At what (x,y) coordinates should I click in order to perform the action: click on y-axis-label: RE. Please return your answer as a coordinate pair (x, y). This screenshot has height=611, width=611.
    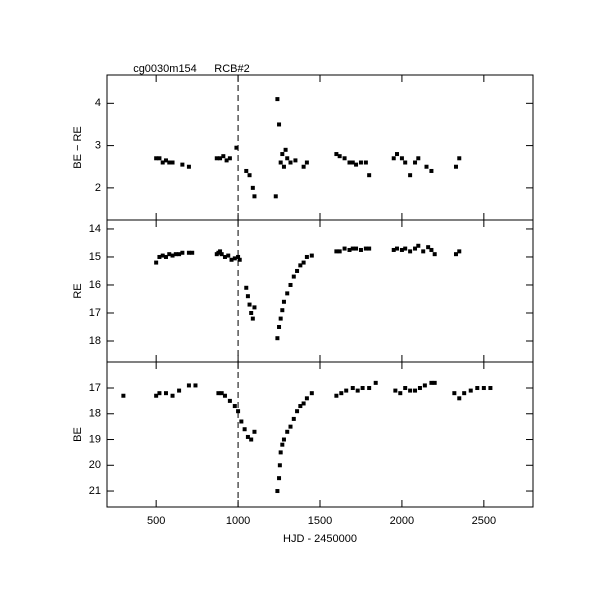
    Looking at the image, I should click on (78, 290).